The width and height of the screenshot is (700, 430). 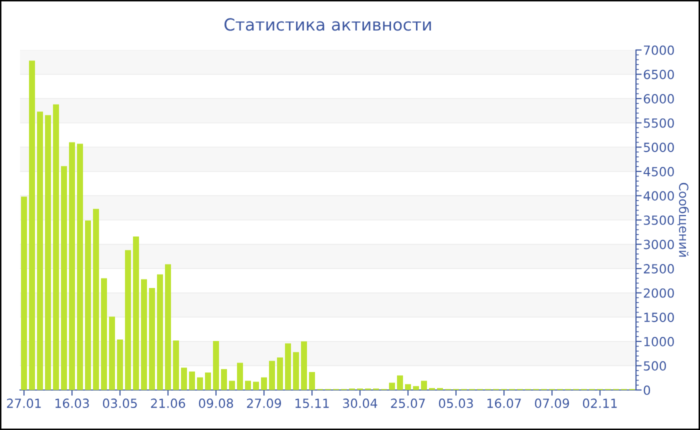 What do you see at coordinates (659, 147) in the screenshot?
I see `y-tick-label: 5000` at bounding box center [659, 147].